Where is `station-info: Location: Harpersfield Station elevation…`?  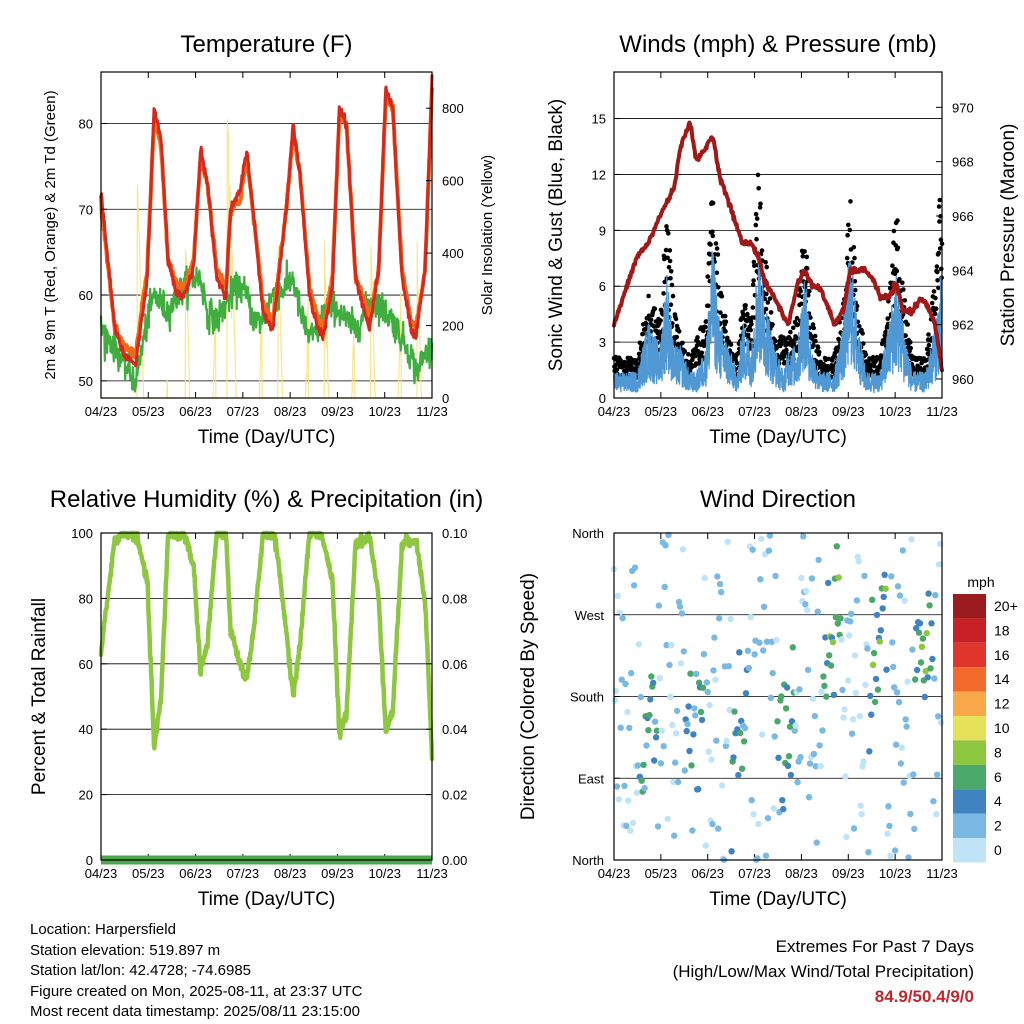
station-info: Location: Harpersfield Station elevation… is located at coordinates (196, 971).